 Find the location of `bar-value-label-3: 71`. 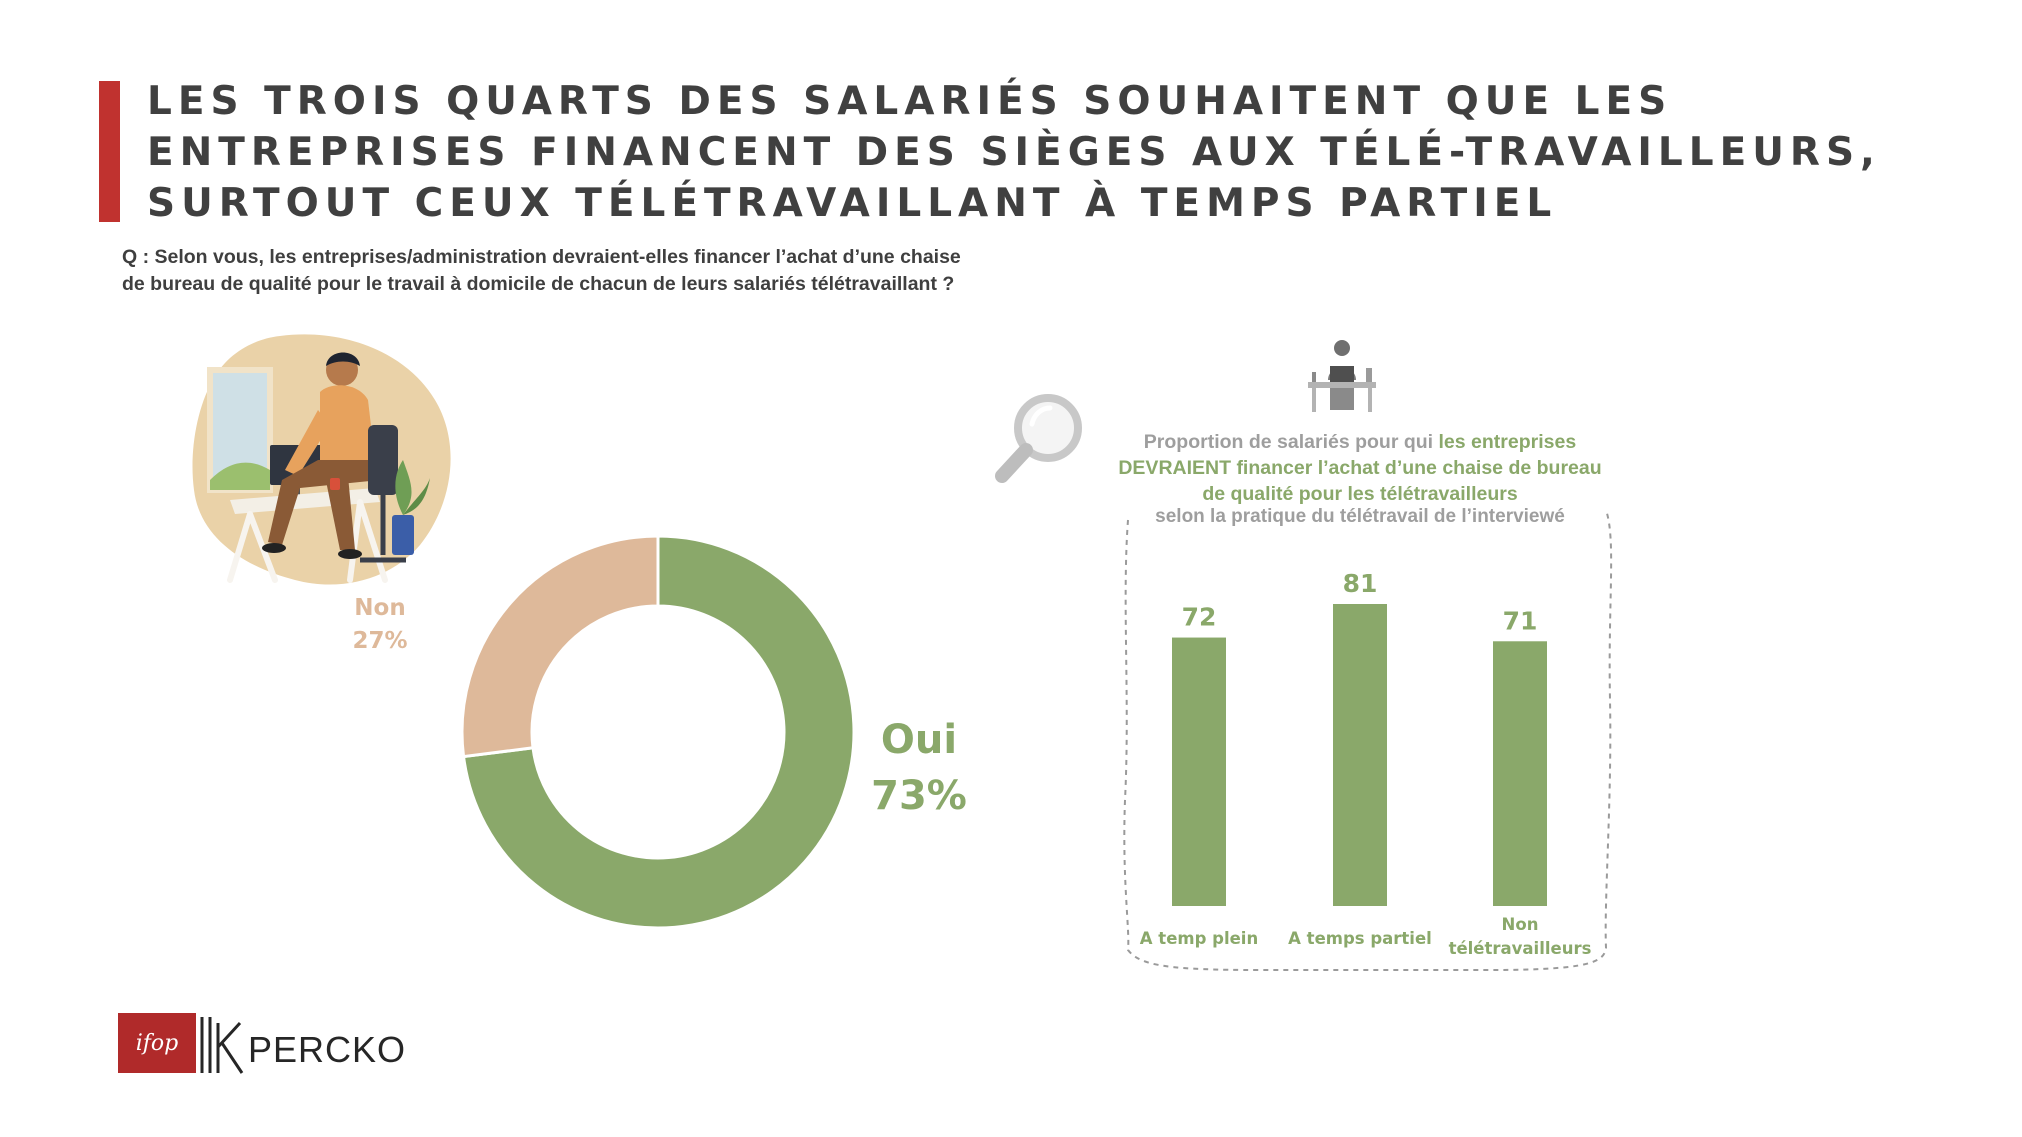

bar-value-label-3: 71 is located at coordinates (1520, 620).